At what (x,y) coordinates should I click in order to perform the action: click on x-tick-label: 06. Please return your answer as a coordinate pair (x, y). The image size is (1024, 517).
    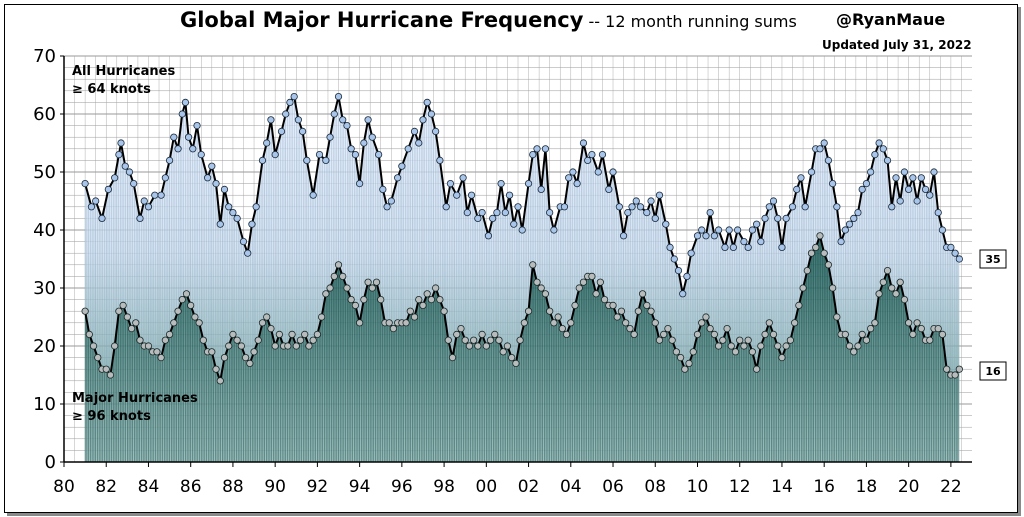
    Looking at the image, I should click on (613, 487).